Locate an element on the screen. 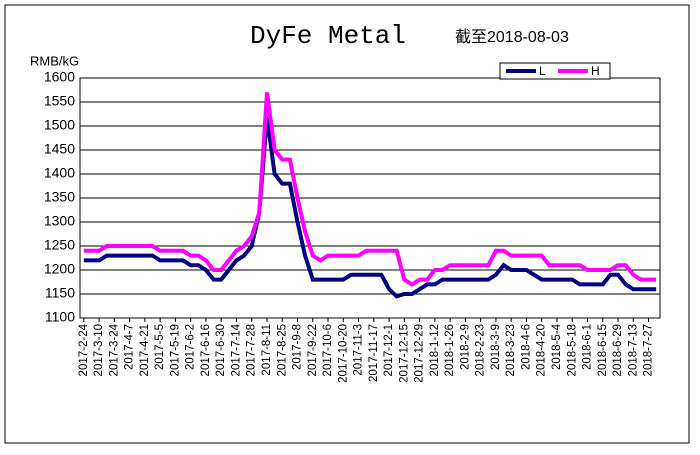 This screenshot has width=700, height=455. x-tick-label: 2017-11-17 is located at coordinates (374, 353).